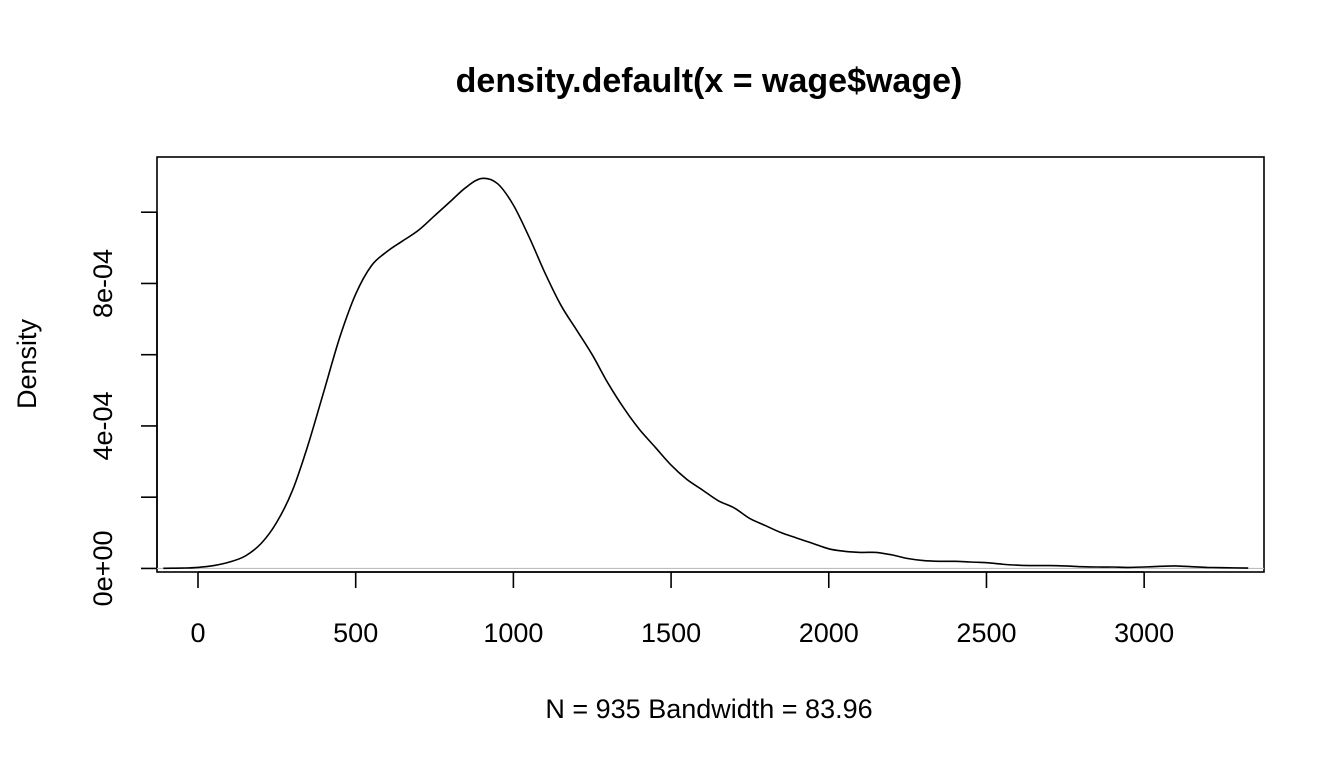  I want to click on x-axis-label: N = 935 Bandwidth = 83.96, so click(708, 709).